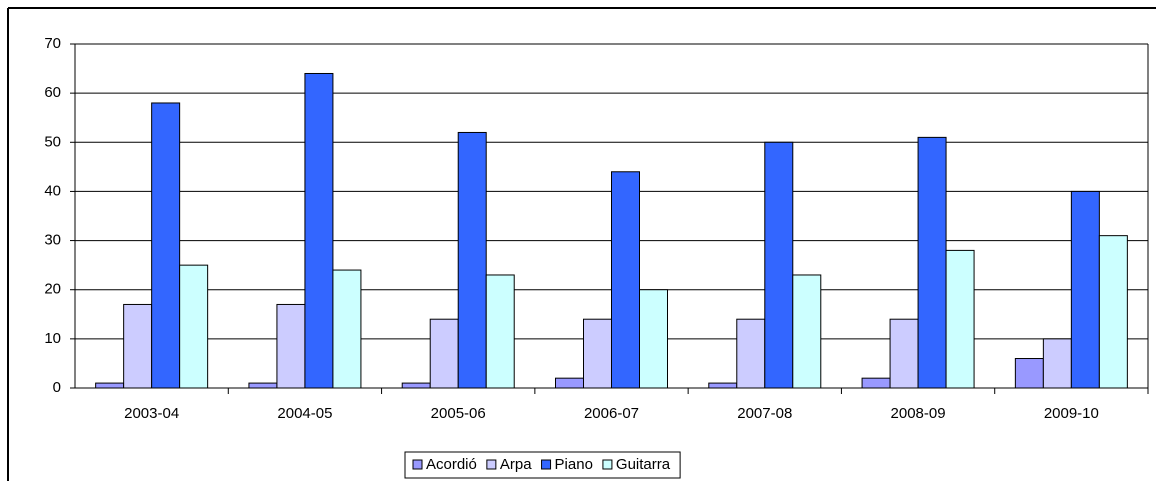  I want to click on legend-label: Piano, so click(574, 464).